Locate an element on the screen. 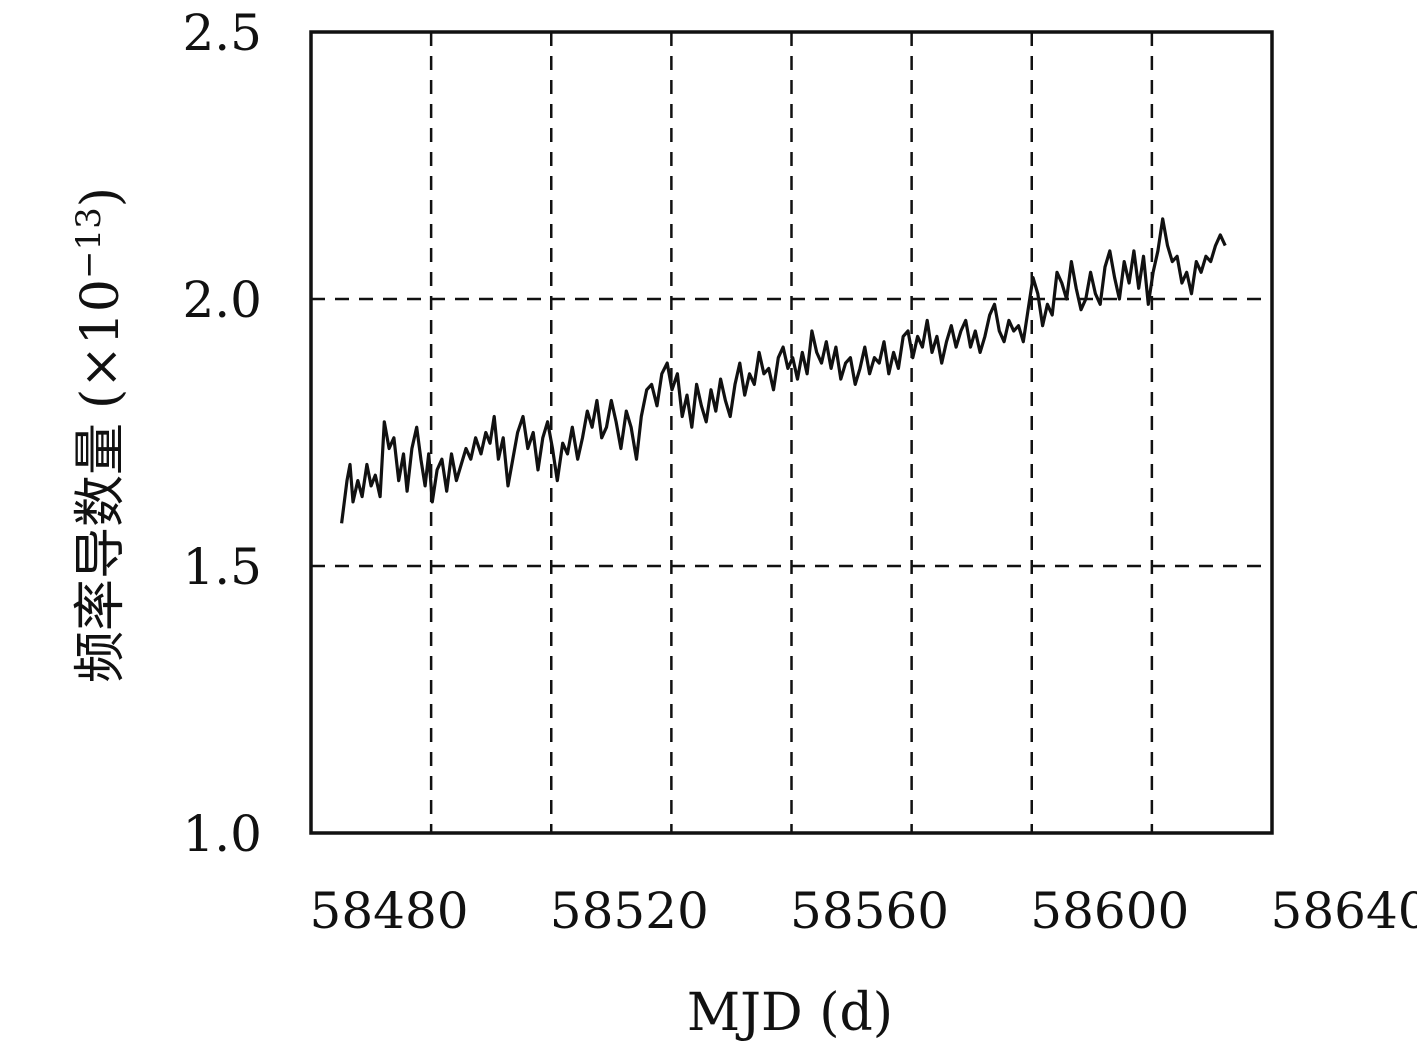 This screenshot has width=1417, height=1051. y-axis-label: 频率导数量 (×10−13) is located at coordinates (100, 435).